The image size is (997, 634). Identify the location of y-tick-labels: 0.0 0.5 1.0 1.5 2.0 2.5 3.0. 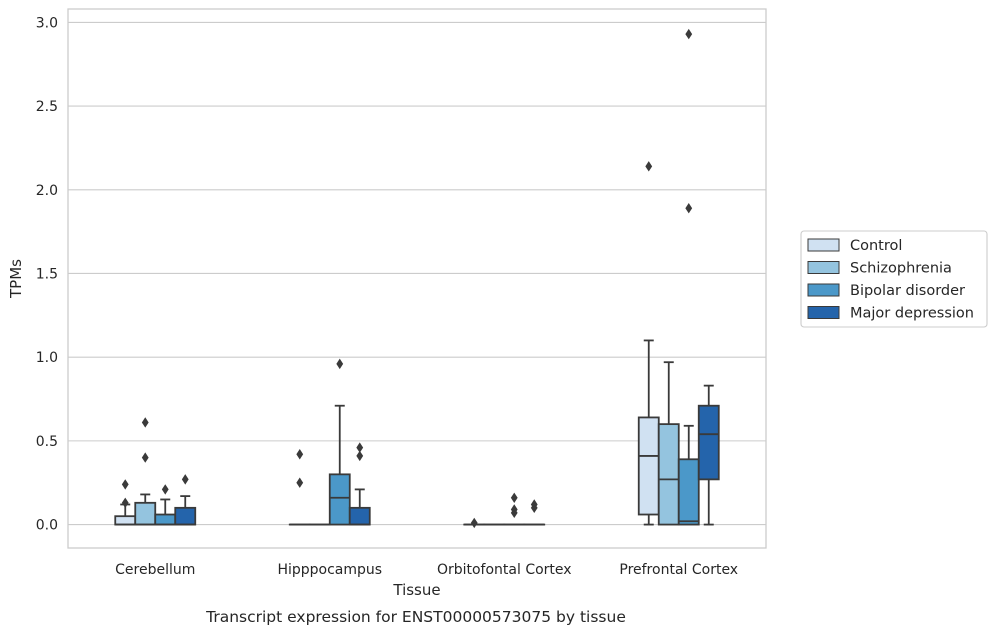
(47, 274).